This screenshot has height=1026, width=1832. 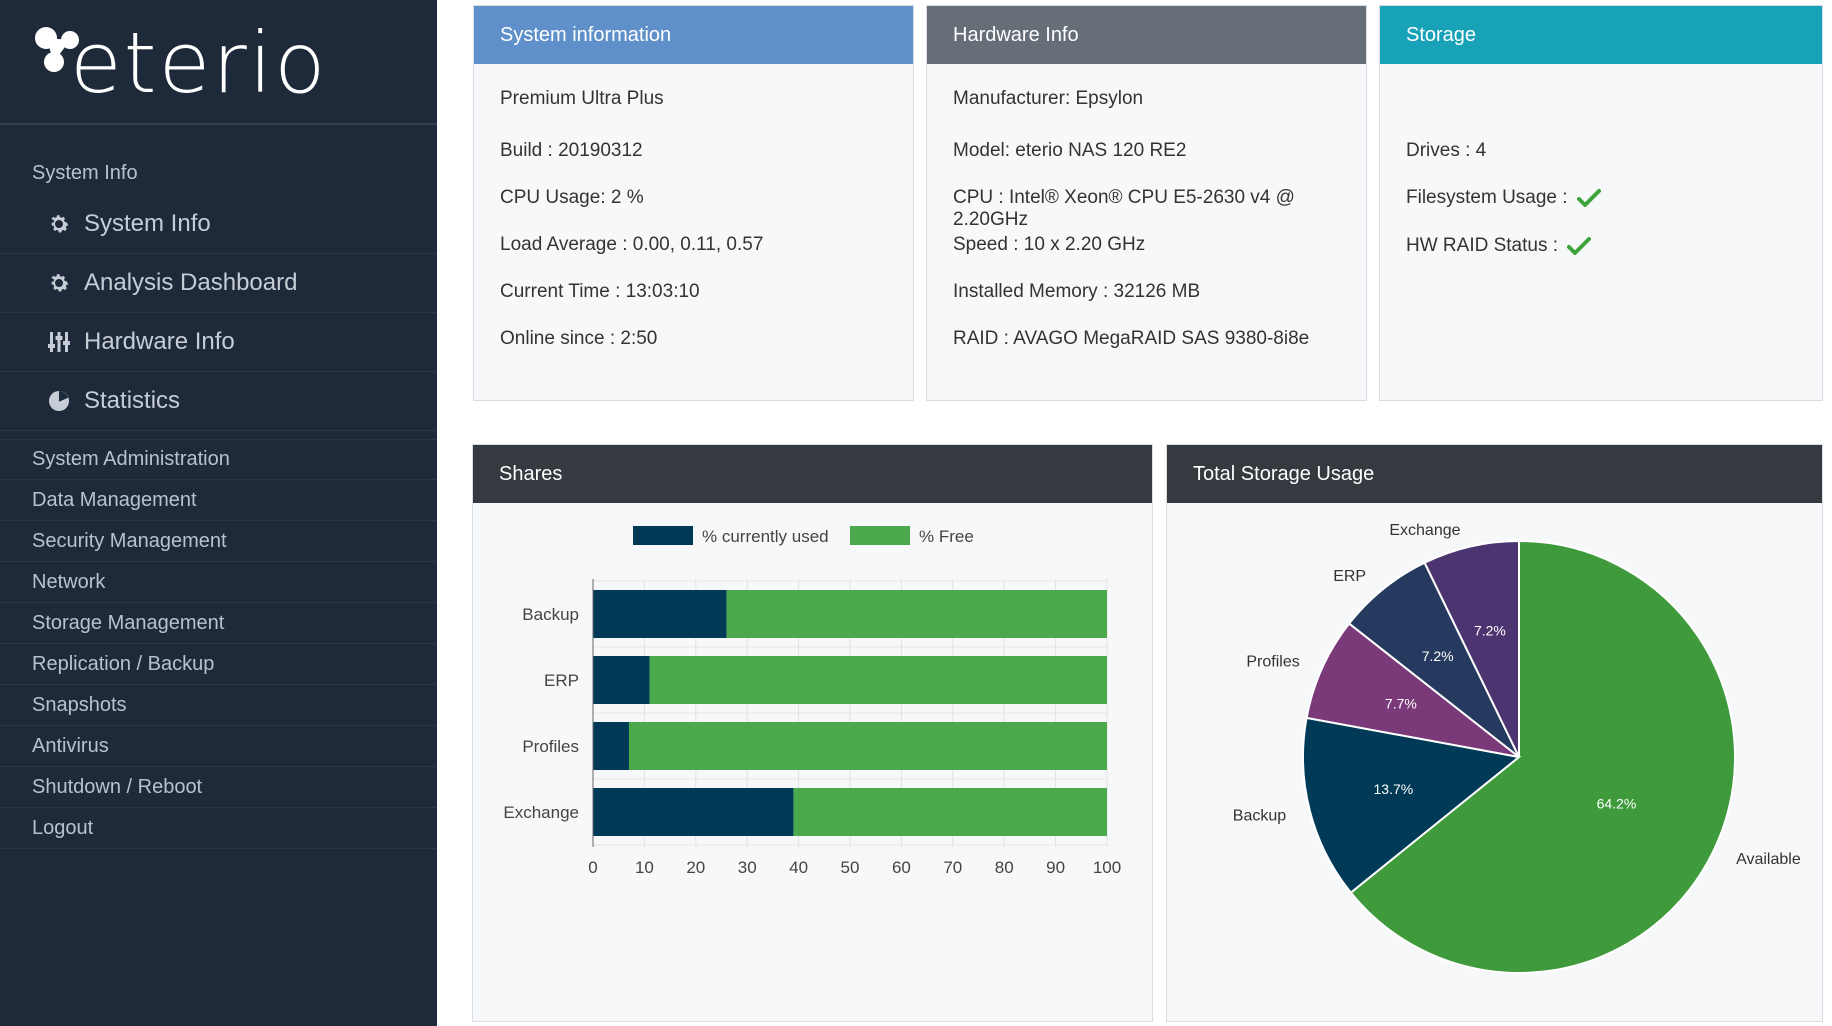 I want to click on drives-text: Drives : 4, so click(x=1446, y=150).